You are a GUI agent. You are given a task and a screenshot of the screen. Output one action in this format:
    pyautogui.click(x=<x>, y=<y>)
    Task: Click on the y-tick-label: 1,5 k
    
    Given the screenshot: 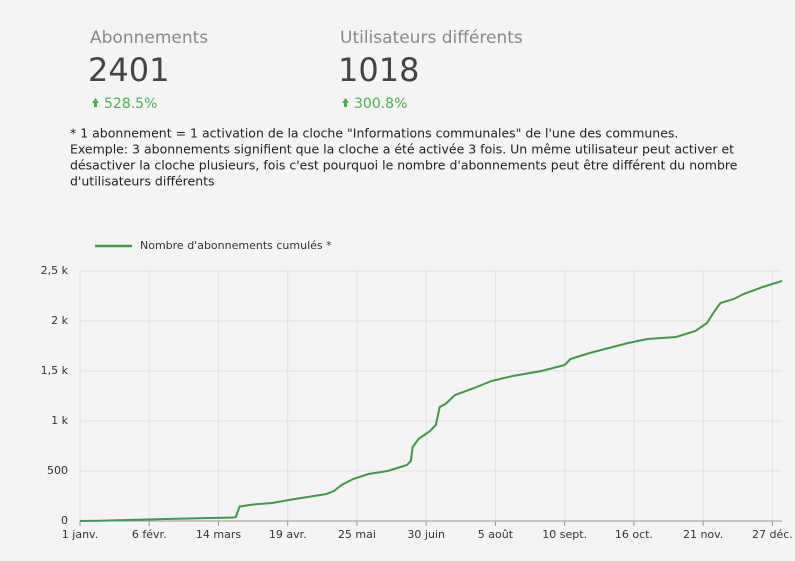 What is the action you would take?
    pyautogui.click(x=55, y=370)
    